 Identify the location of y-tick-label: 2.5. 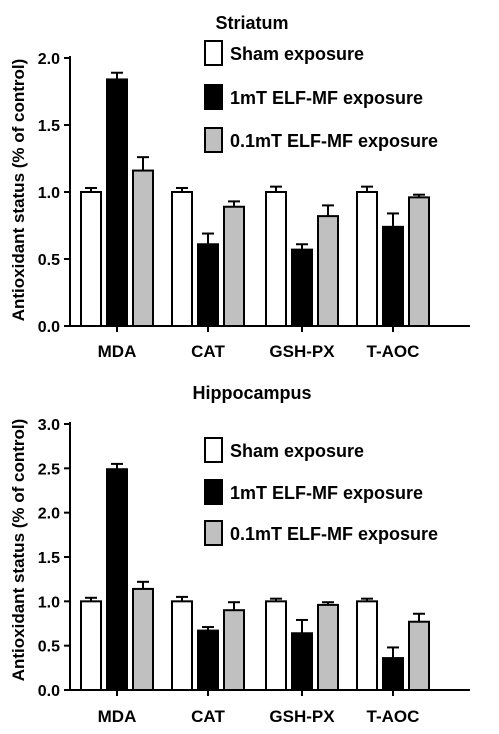
(49, 469).